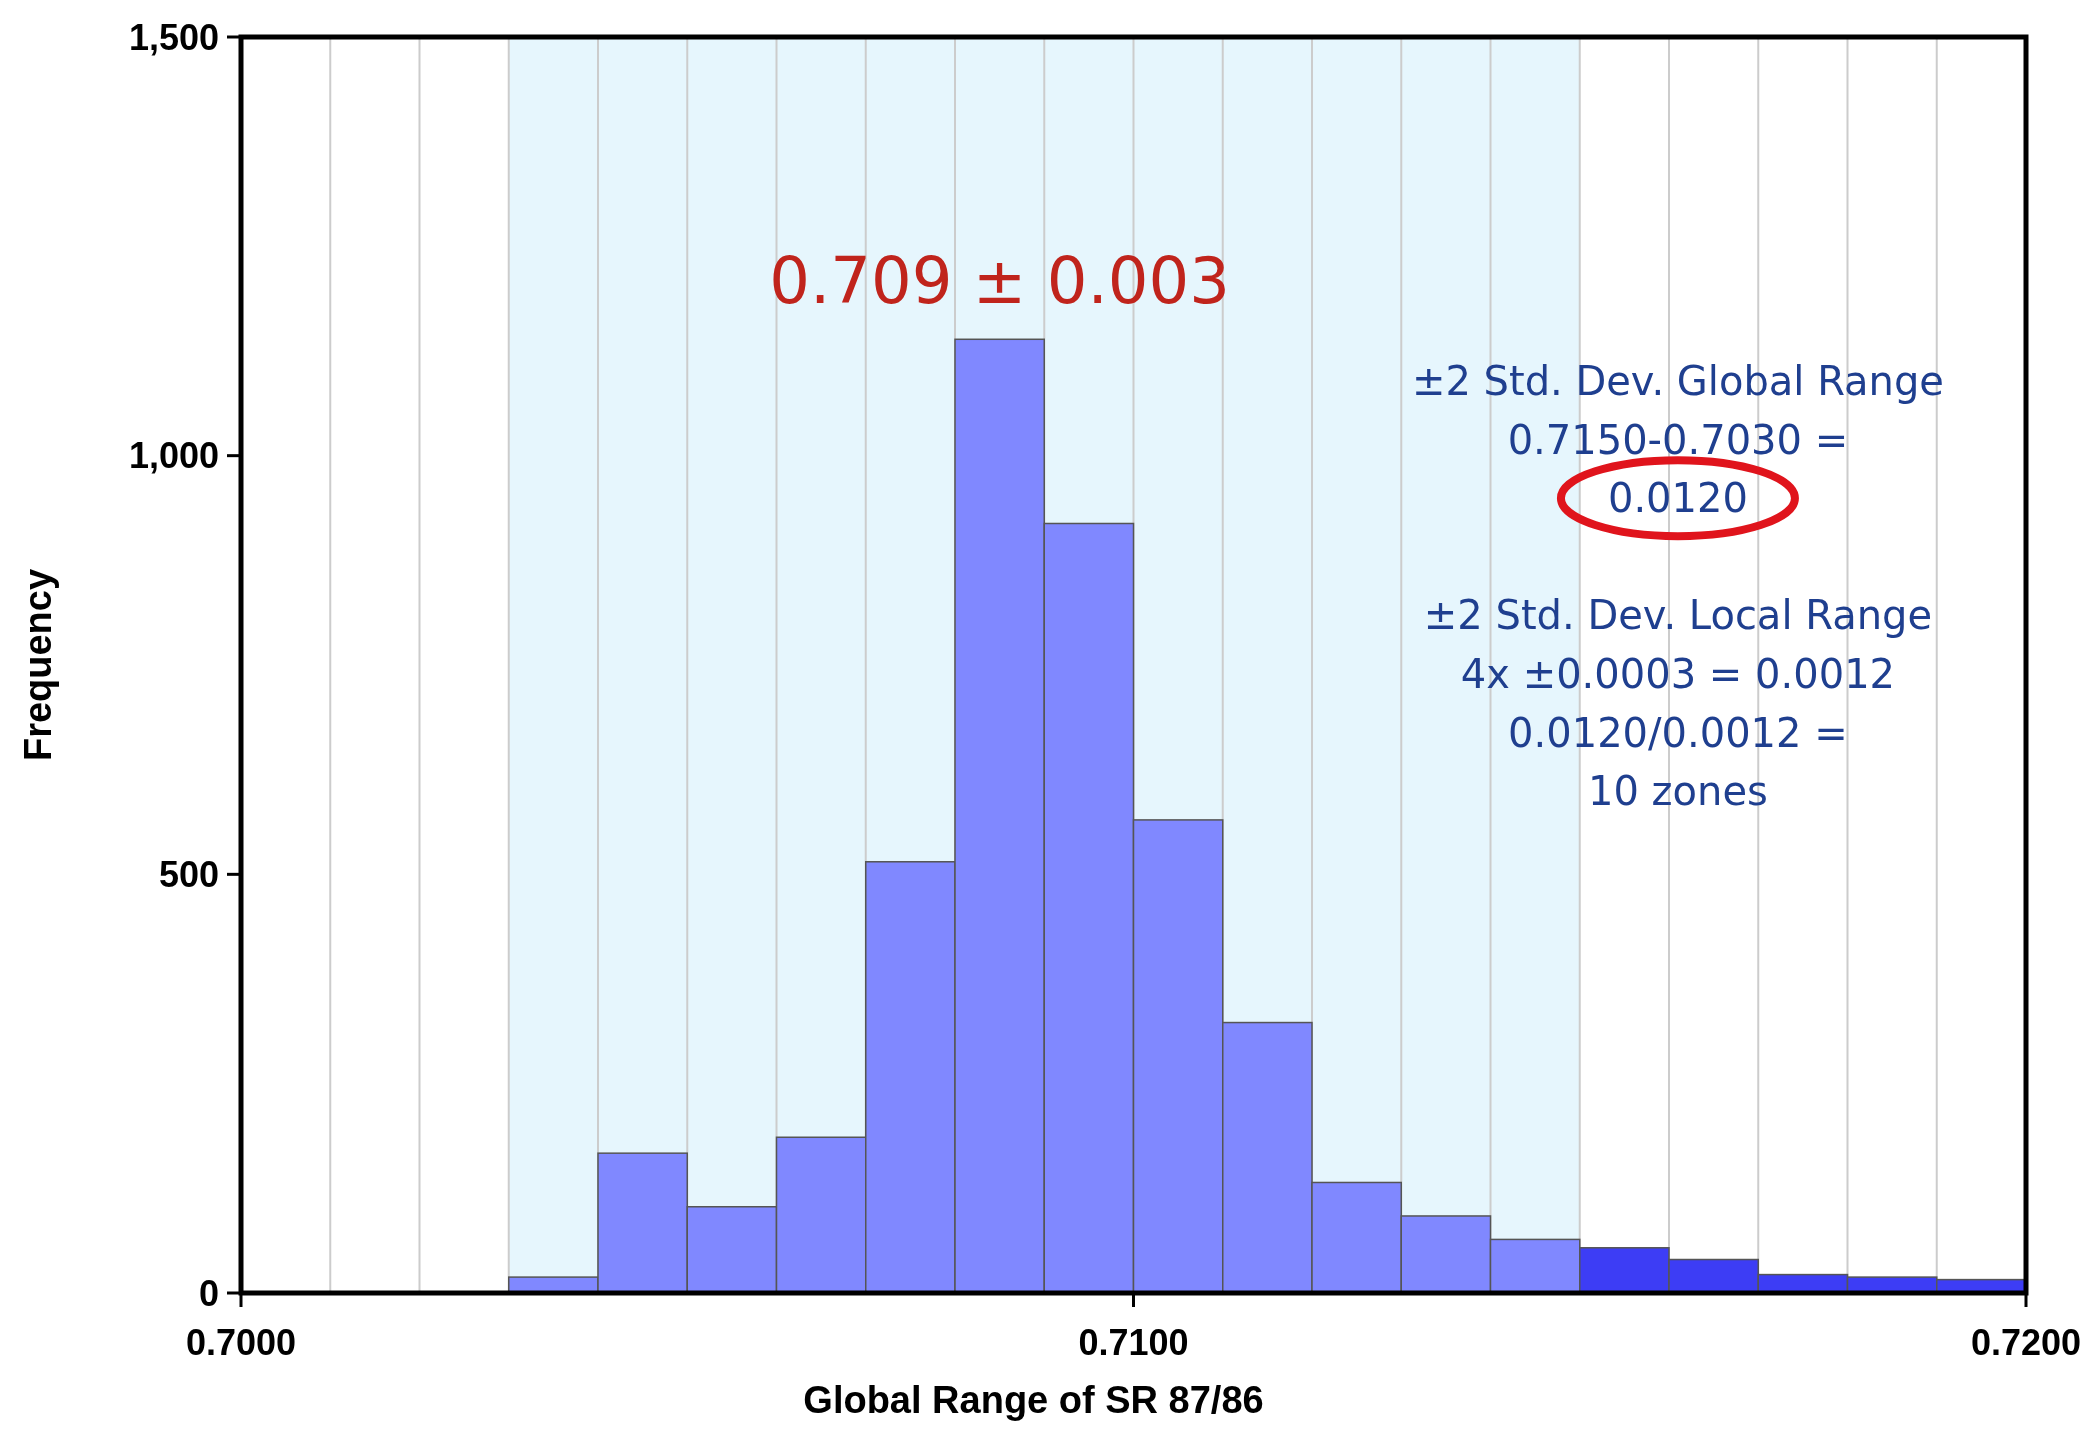  I want to click on annotation: 0.7150-0.7030 =, so click(1678, 439).